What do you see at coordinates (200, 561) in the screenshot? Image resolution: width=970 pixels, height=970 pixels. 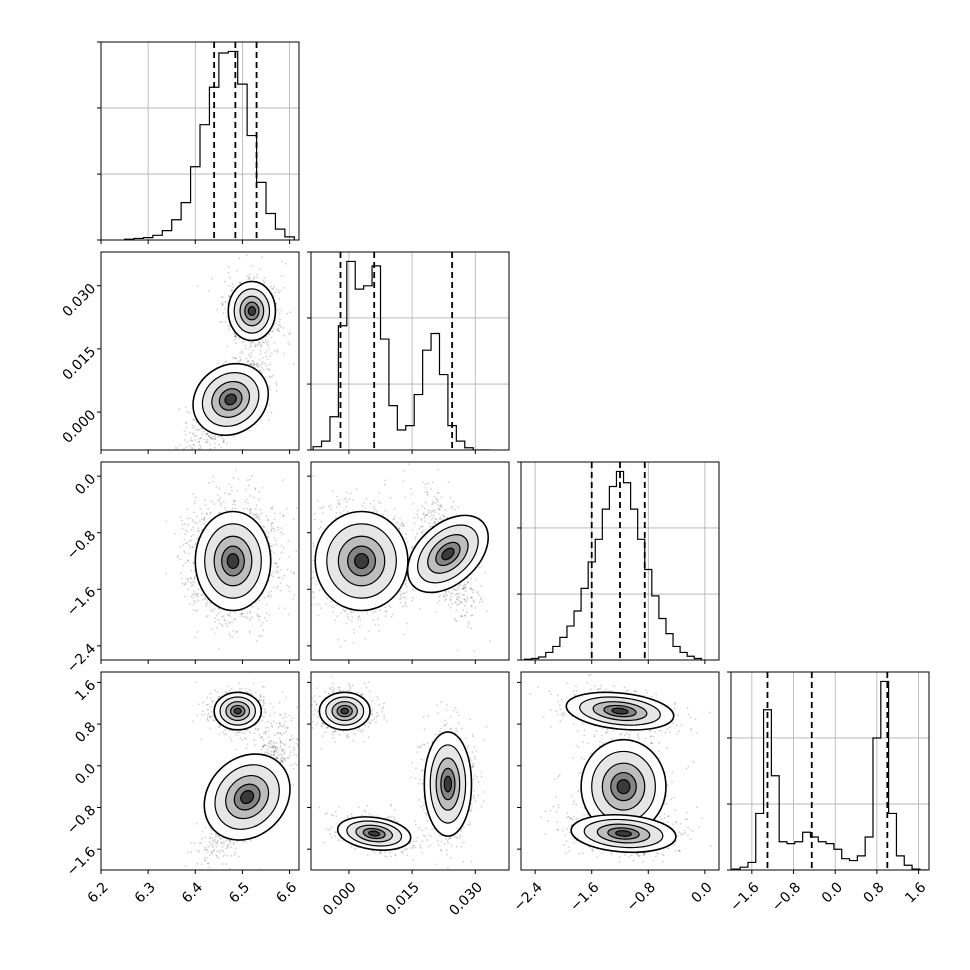 I see `panel-frame` at bounding box center [200, 561].